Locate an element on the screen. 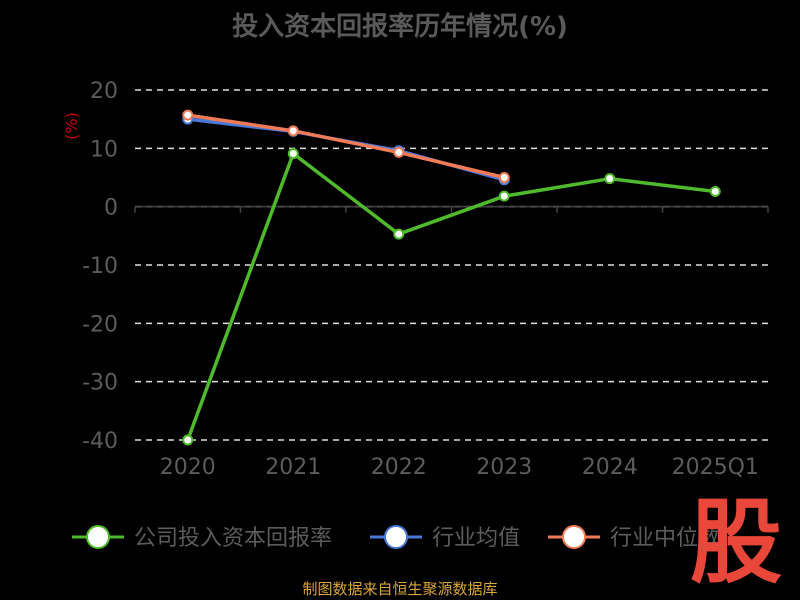 The image size is (800, 600). legend-item: 公司投入资本回报率 is located at coordinates (202, 538).